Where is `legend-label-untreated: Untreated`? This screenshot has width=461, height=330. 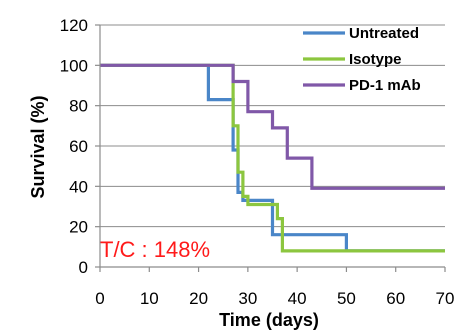
legend-label-untreated: Untreated is located at coordinates (384, 33).